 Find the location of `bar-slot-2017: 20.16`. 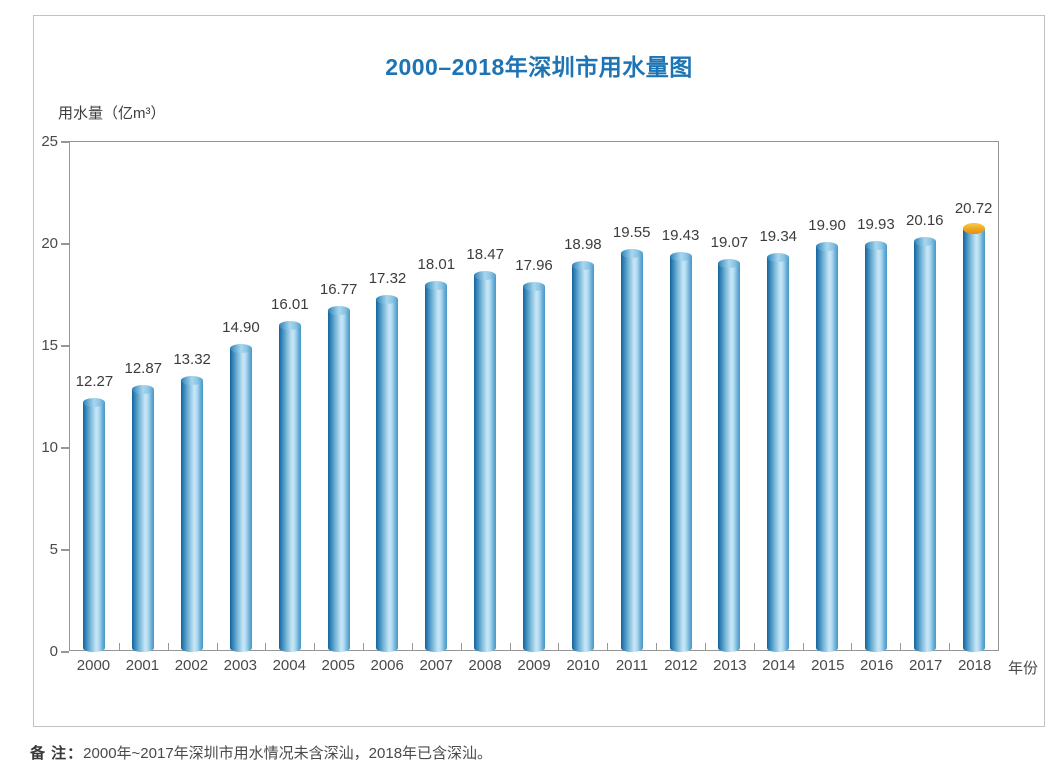

bar-slot-2017: 20.16 is located at coordinates (924, 397).